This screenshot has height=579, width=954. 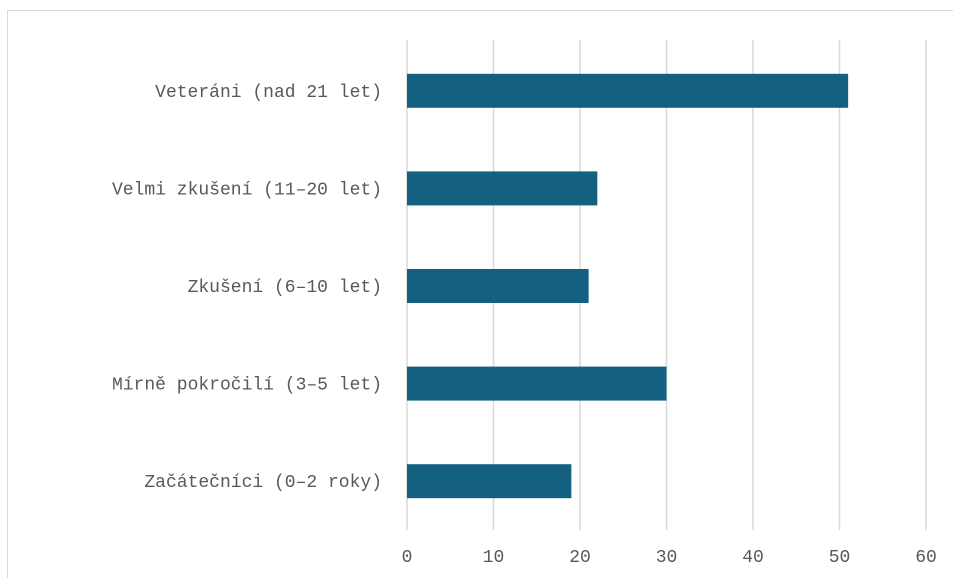 I want to click on x-tick-label-60: 60, so click(x=926, y=558).